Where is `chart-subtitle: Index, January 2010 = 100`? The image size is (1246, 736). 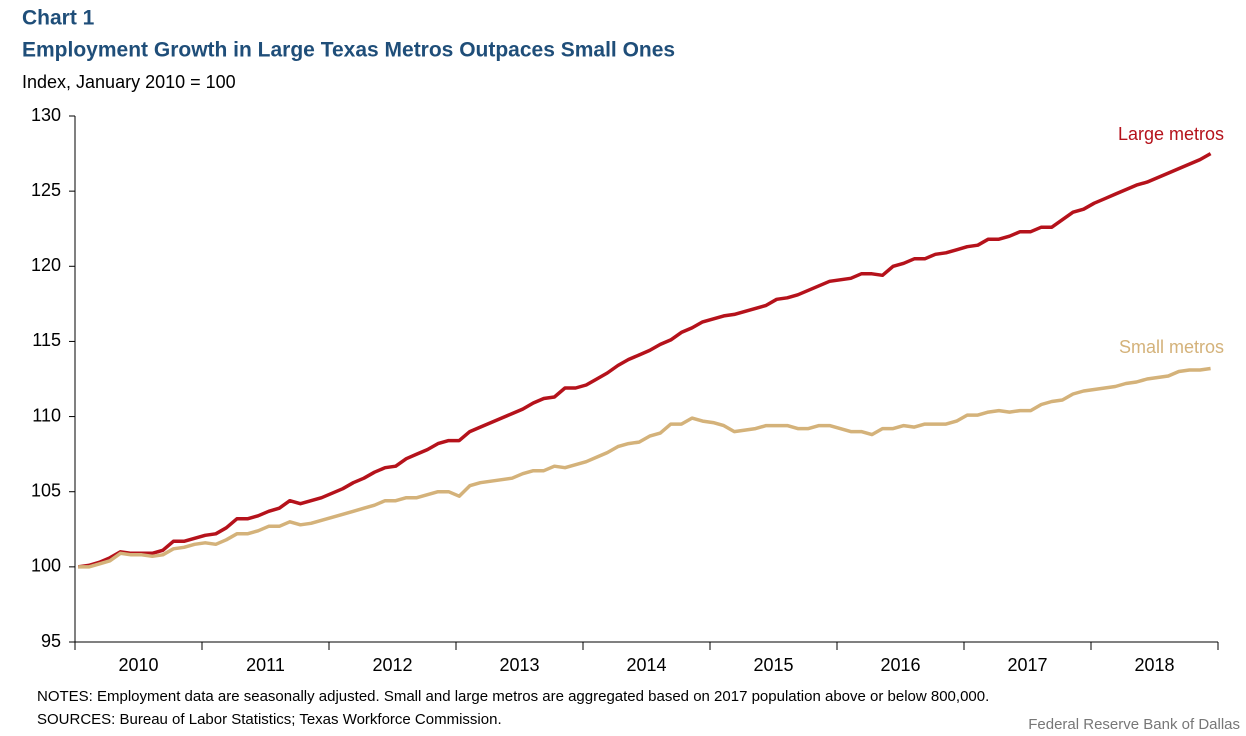
chart-subtitle: Index, January 2010 = 100 is located at coordinates (129, 82).